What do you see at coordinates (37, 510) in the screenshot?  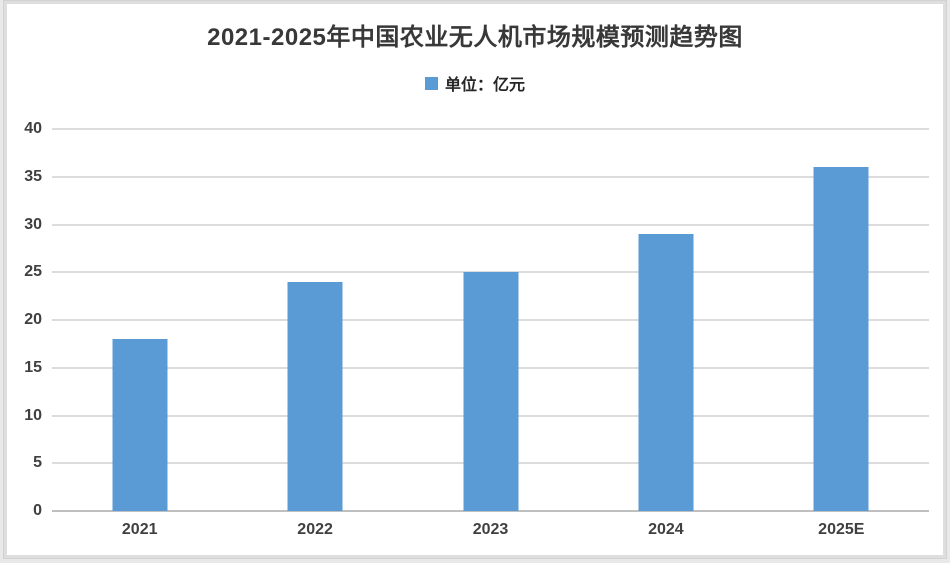 I see `y-tick-label-0: 0` at bounding box center [37, 510].